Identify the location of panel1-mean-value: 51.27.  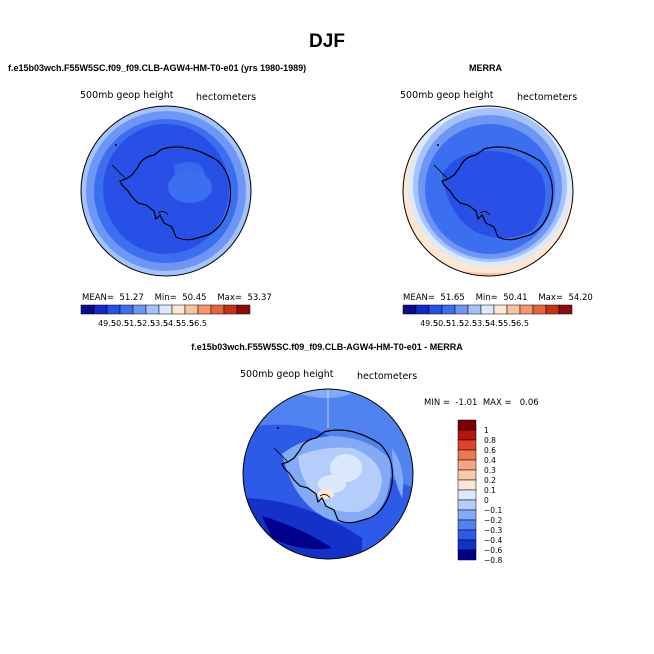
(131, 298).